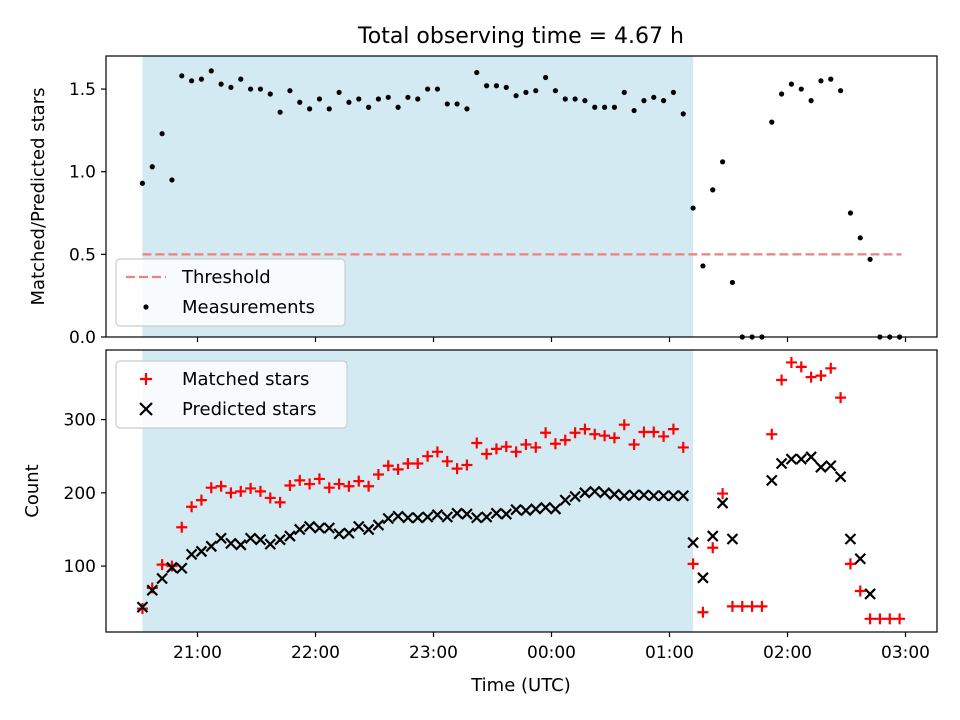  Describe the element at coordinates (82, 90) in the screenshot. I see `y-tick-label: 1.5` at that location.